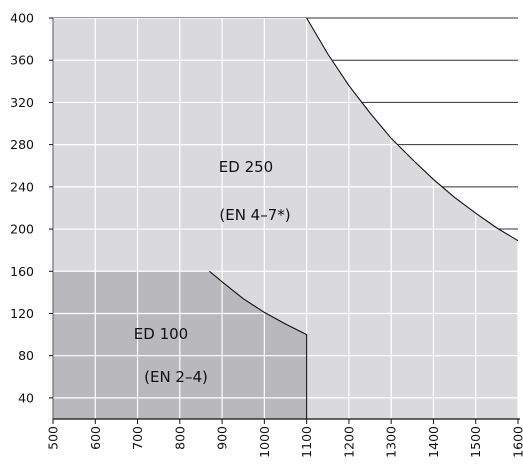 The height and width of the screenshot is (465, 523). What do you see at coordinates (22, 18) in the screenshot?
I see `y-tick-label-400: 400` at bounding box center [22, 18].